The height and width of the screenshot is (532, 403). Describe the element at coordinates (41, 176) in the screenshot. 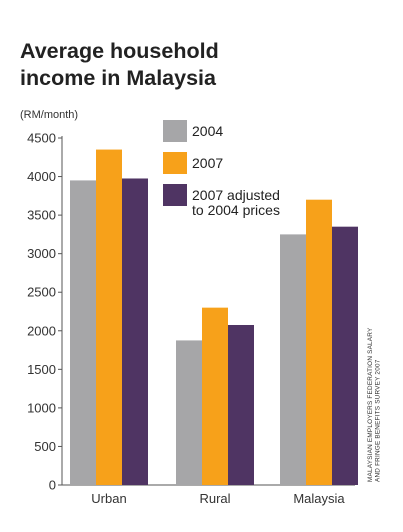

I see `y-tick-label: 4000` at that location.